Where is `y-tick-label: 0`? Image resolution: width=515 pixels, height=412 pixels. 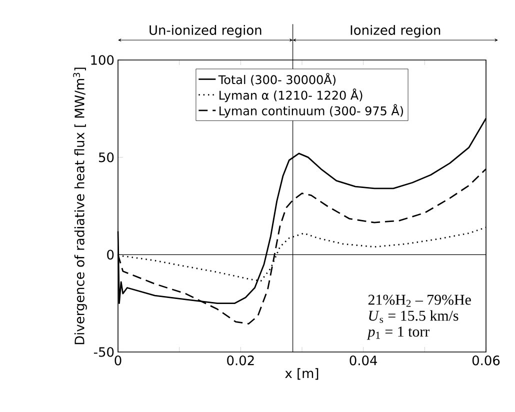 y-tick-label: 0 is located at coordinates (110, 255).